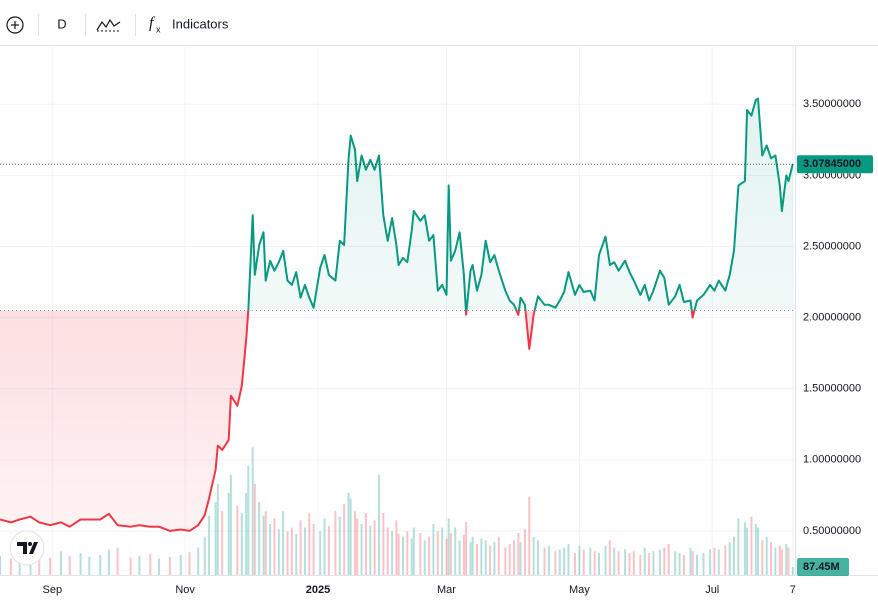 The height and width of the screenshot is (609, 878). What do you see at coordinates (318, 590) in the screenshot?
I see `x-tick-label: 2025` at bounding box center [318, 590].